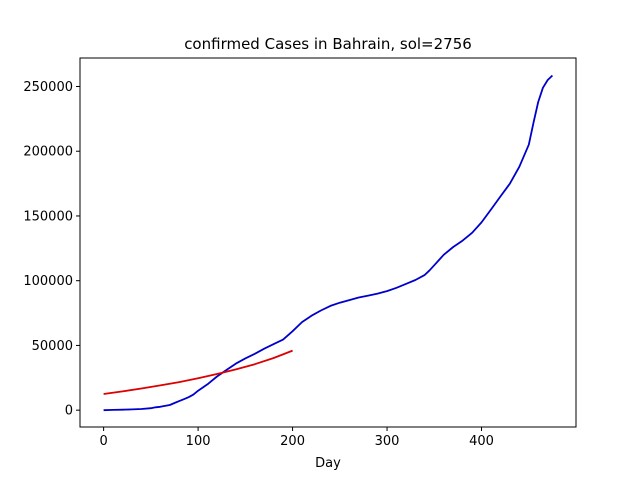 This screenshot has height=480, width=640. What do you see at coordinates (48, 87) in the screenshot?
I see `y-tick-label: 250000` at bounding box center [48, 87].